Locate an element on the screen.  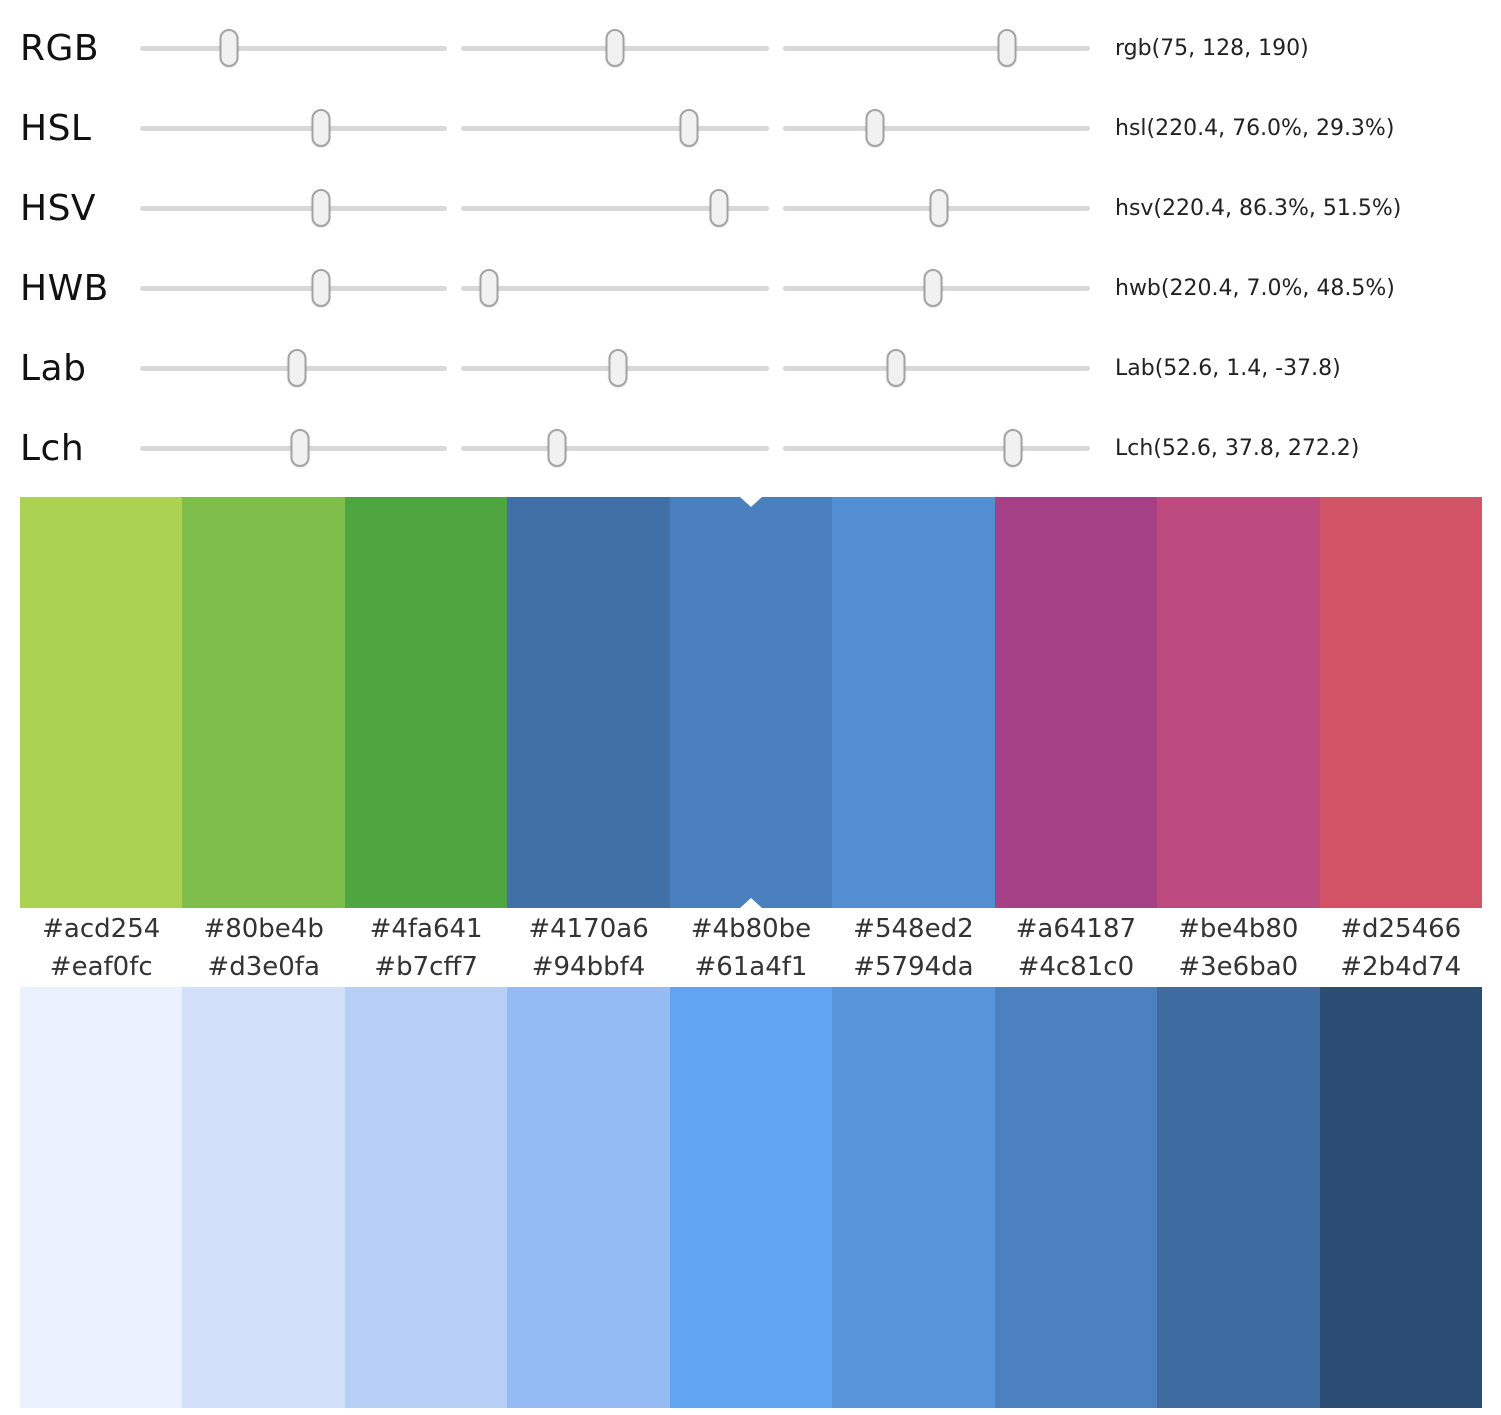
hex-label: #eaf0fc is located at coordinates (101, 967).